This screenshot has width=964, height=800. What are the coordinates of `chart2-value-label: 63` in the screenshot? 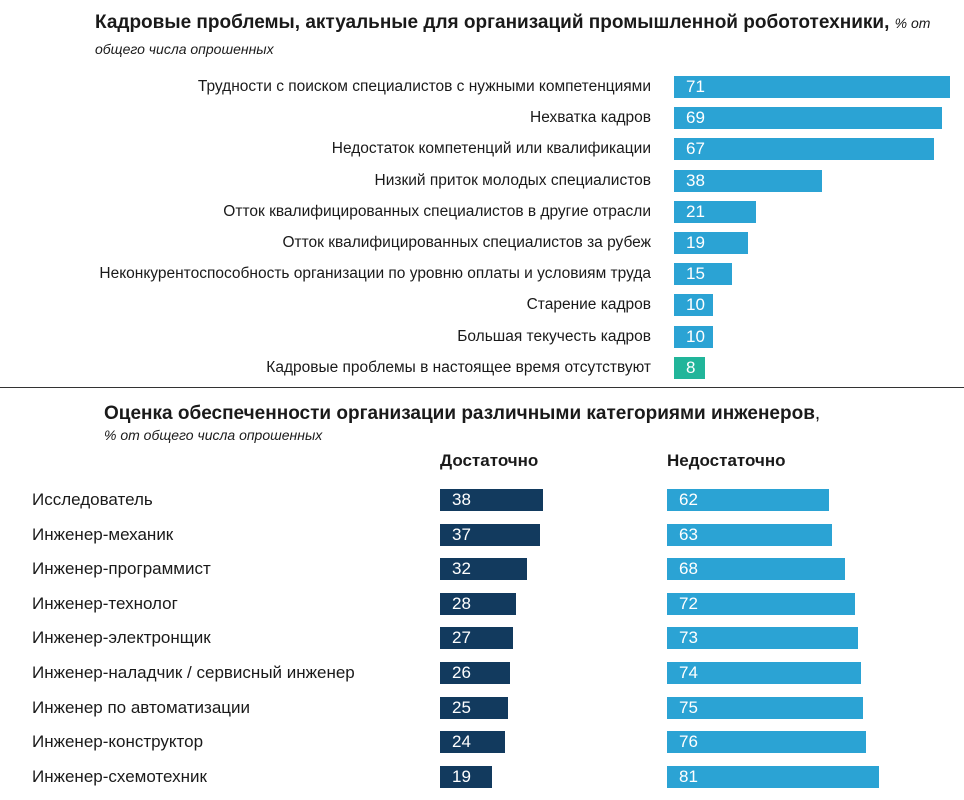 It's located at (688, 534).